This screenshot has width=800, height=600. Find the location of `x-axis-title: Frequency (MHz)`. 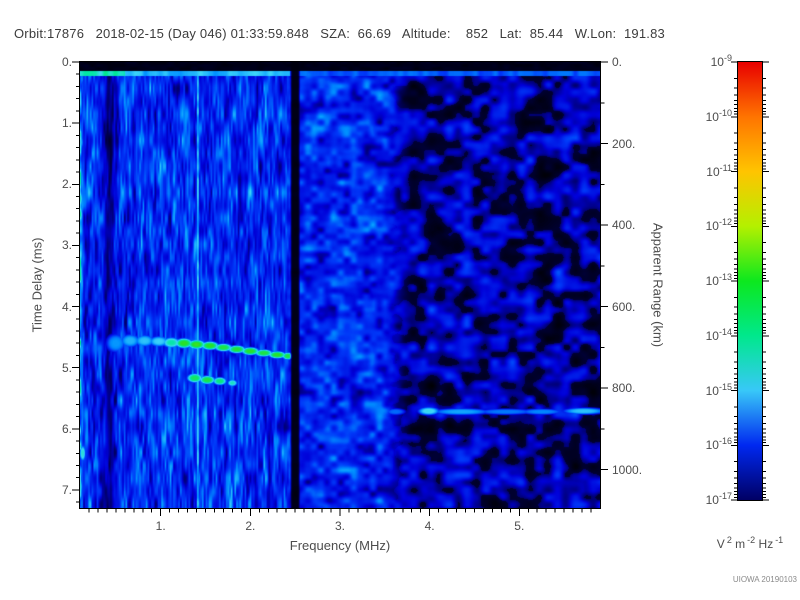

x-axis-title: Frequency (MHz) is located at coordinates (340, 545).